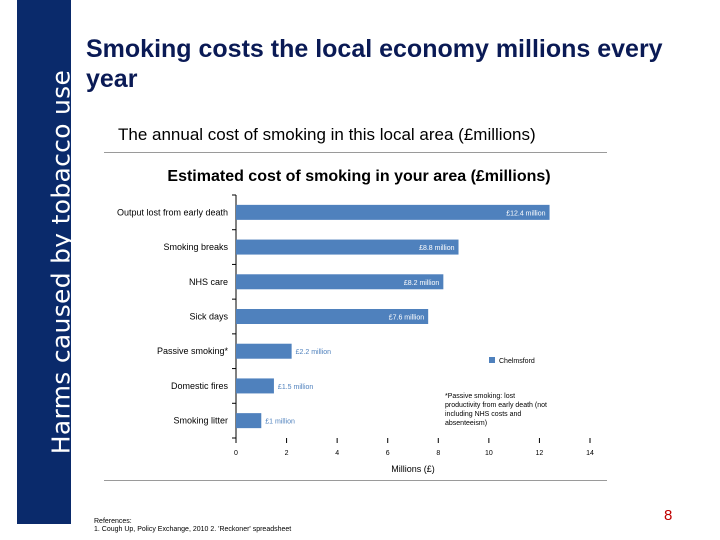 The image size is (720, 540). What do you see at coordinates (113, 521) in the screenshot?
I see `references-heading: References:` at bounding box center [113, 521].